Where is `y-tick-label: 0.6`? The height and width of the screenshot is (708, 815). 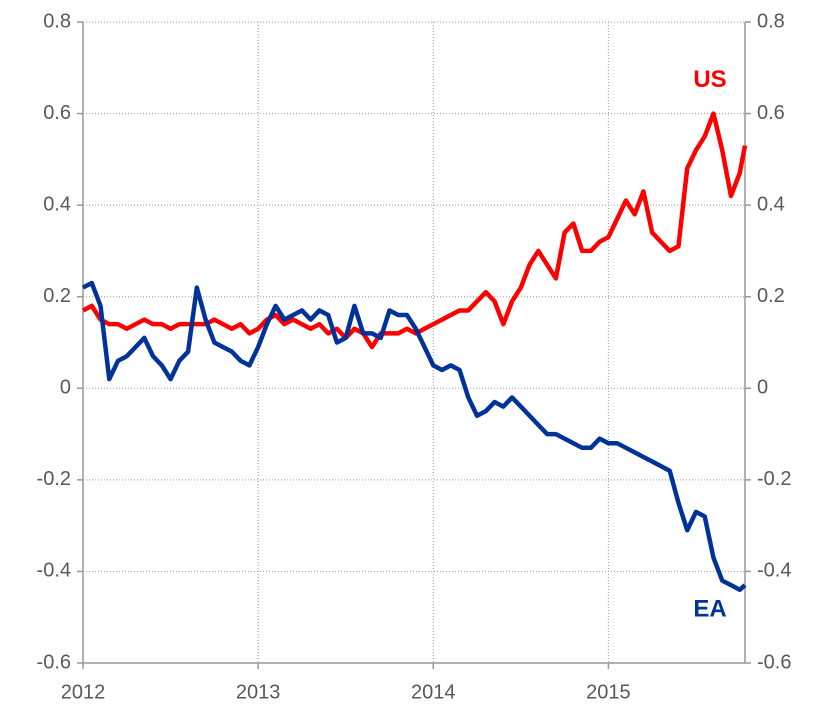
y-tick-label: 0.6 is located at coordinates (57, 113).